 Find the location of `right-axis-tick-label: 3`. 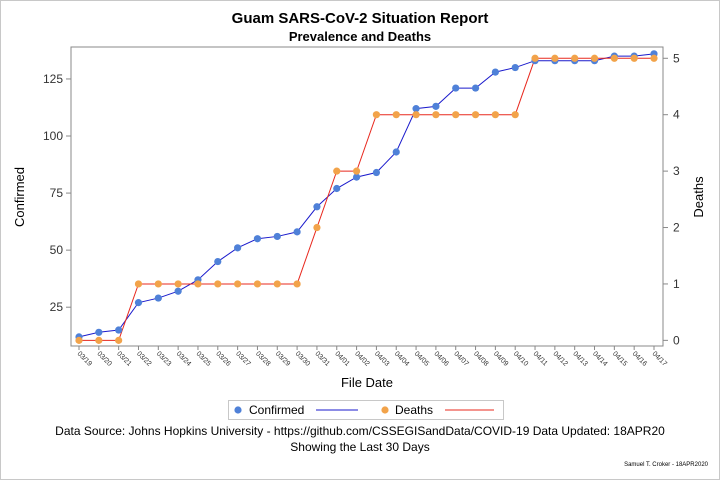

right-axis-tick-label: 3 is located at coordinates (676, 171).